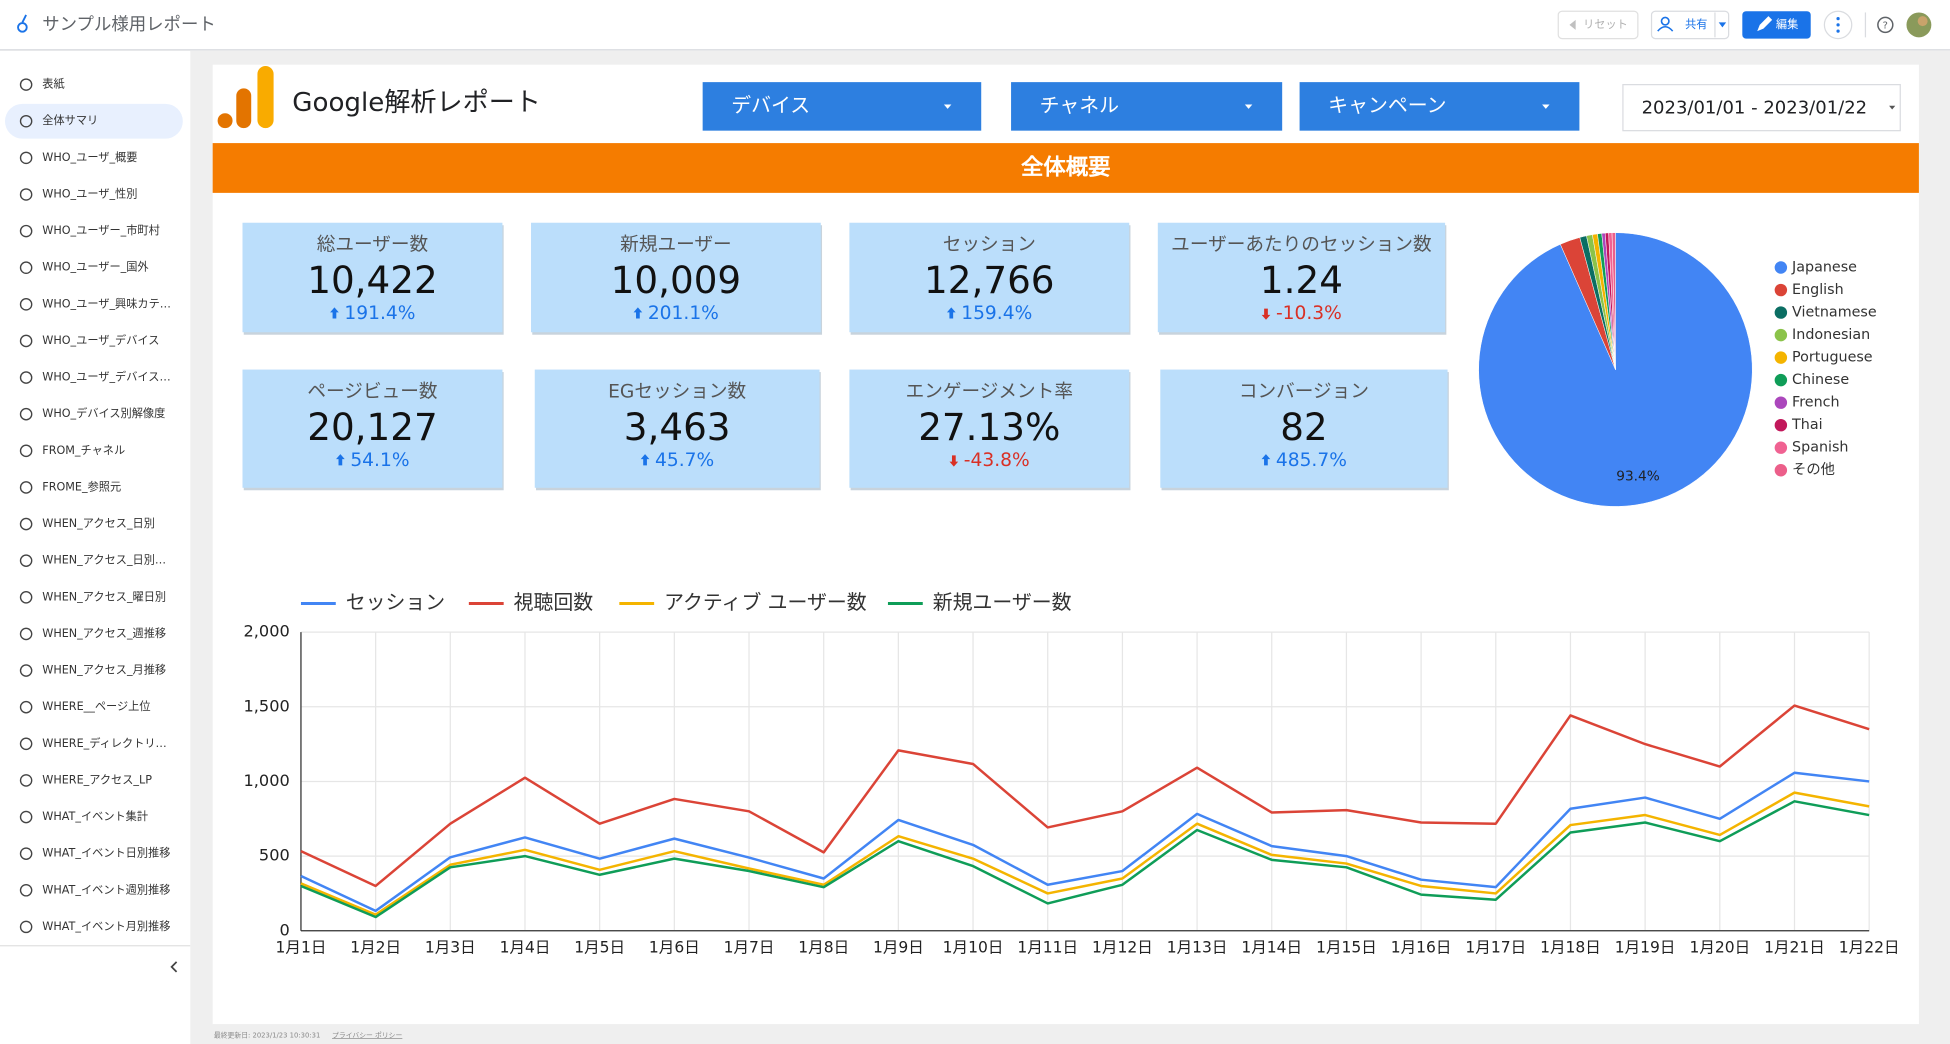  What do you see at coordinates (367, 1035) in the screenshot?
I see `footer-privacy: プライバシー ポリシー` at bounding box center [367, 1035].